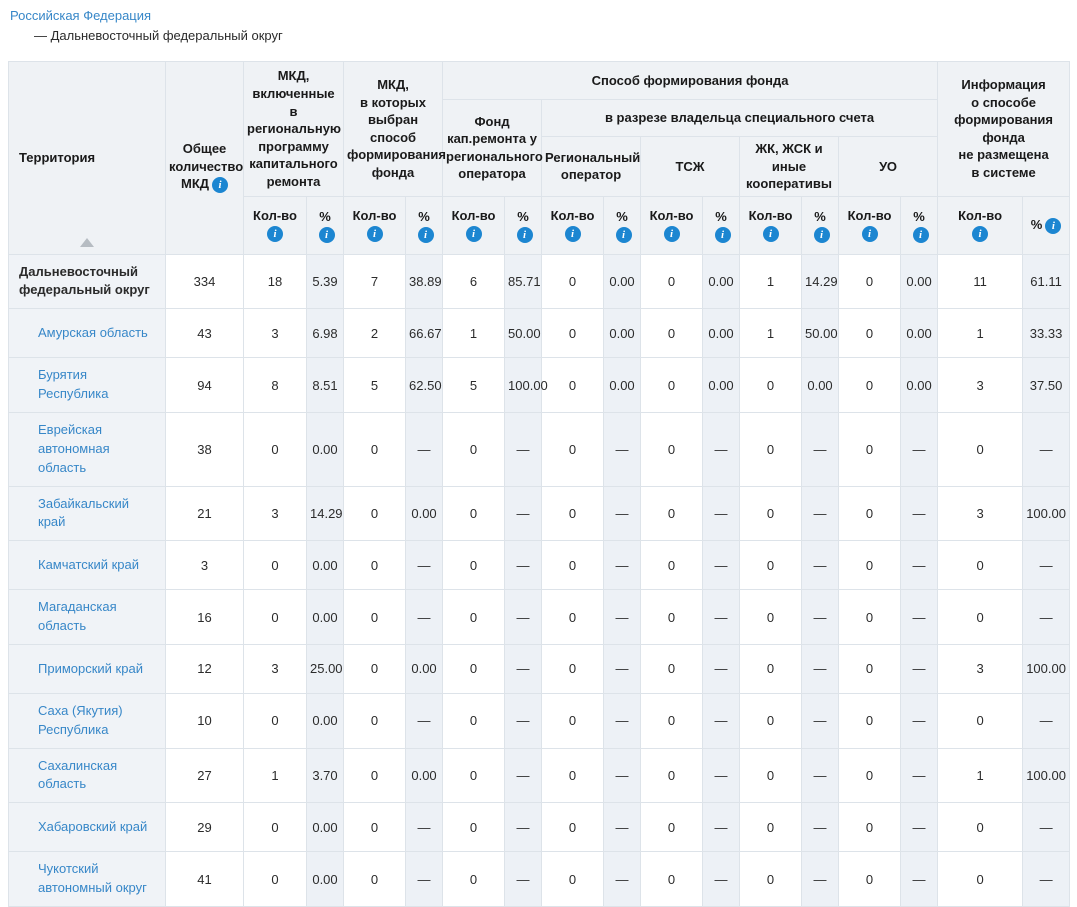  What do you see at coordinates (80, 719) in the screenshot?
I see `territory-link: Саха (Якутия) Республика` at bounding box center [80, 719].